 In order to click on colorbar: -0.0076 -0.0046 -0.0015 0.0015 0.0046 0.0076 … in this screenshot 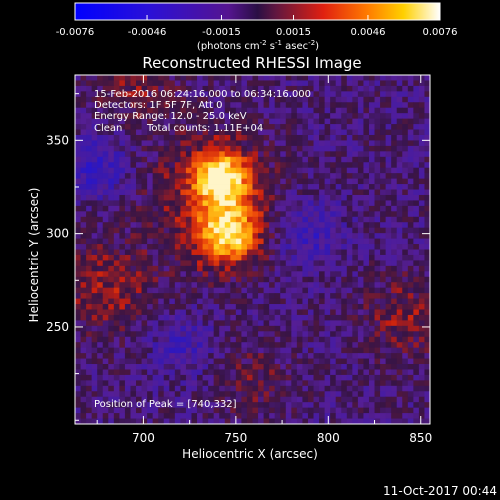, I will do `click(257, 27)`.